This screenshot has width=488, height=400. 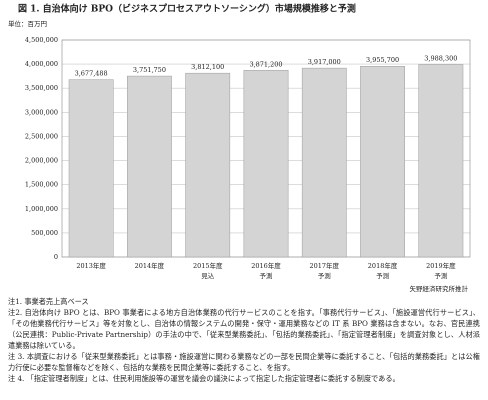 What do you see at coordinates (44, 233) in the screenshot?
I see `y-tick-label: 500,000` at bounding box center [44, 233].